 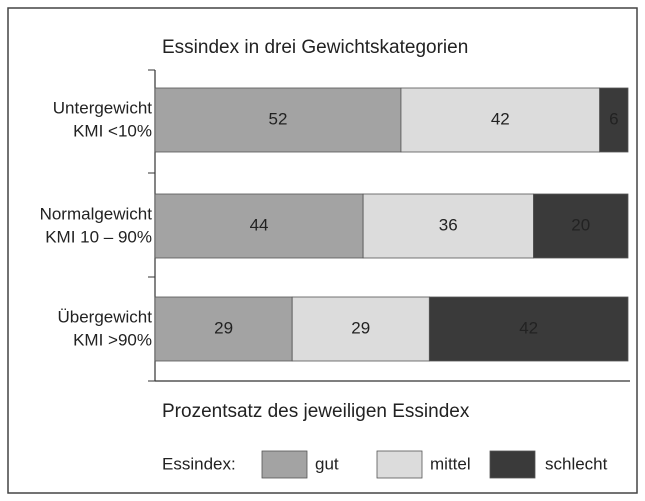 I want to click on x-axis-label: Prozentsatz des jeweiligen Essindex, so click(x=316, y=411).